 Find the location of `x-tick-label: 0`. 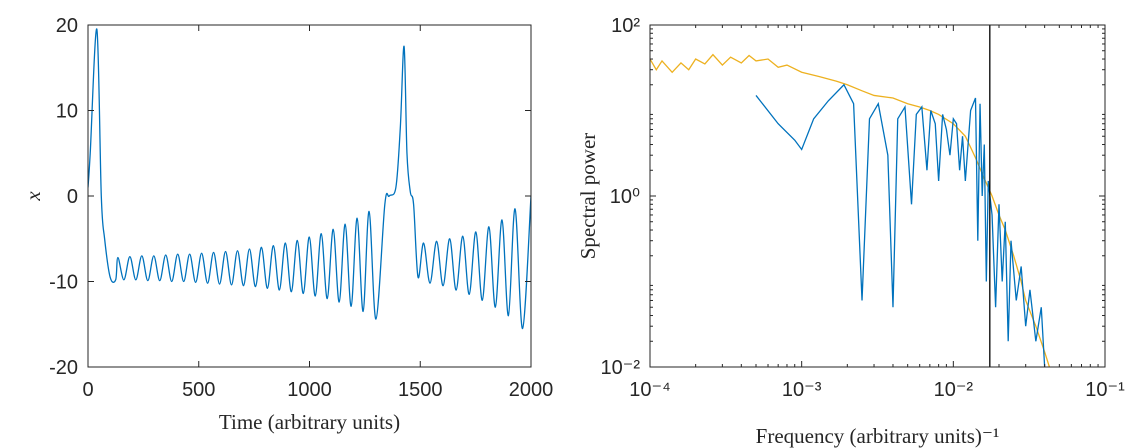

x-tick-label: 0 is located at coordinates (87, 390).